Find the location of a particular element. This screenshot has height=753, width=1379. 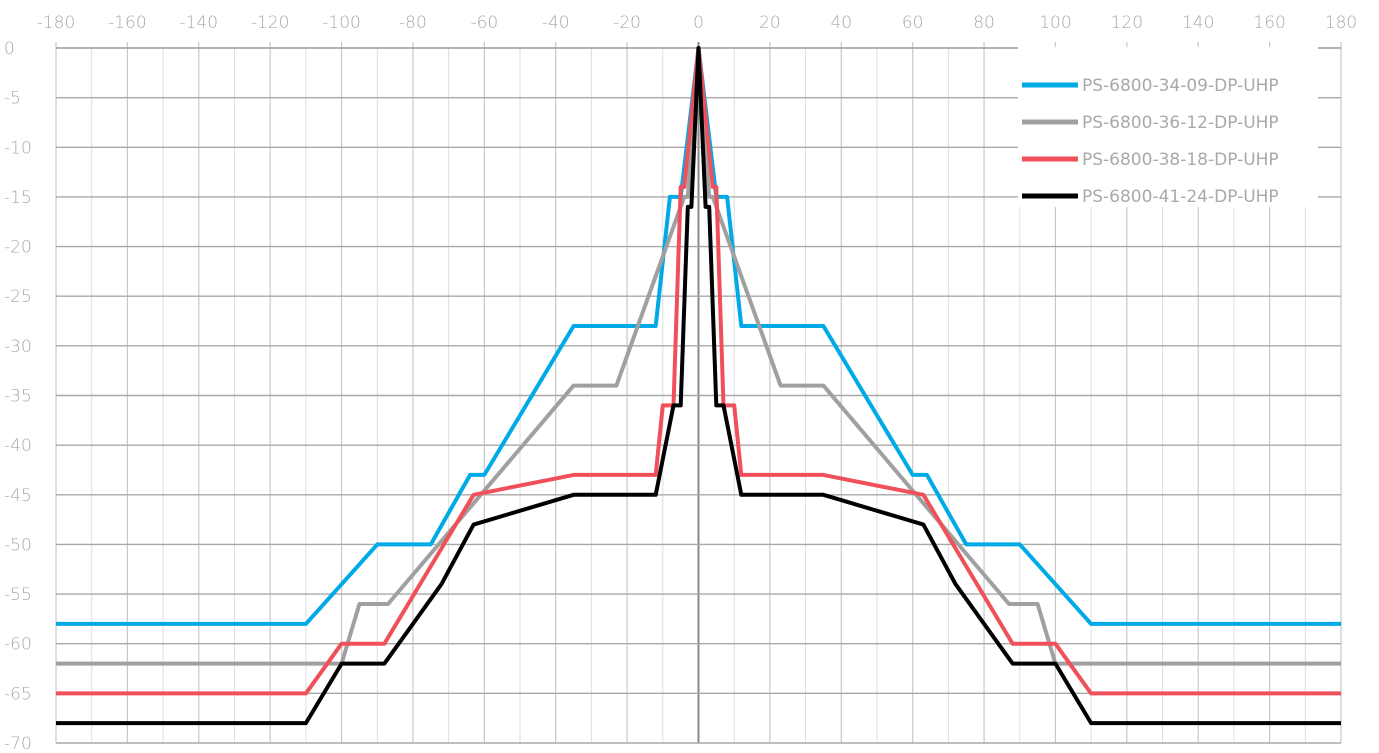

y-tick-label: -30 is located at coordinates (18, 347).